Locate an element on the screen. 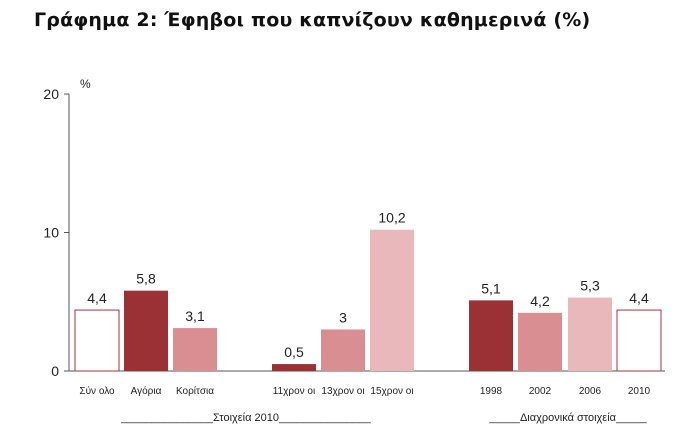  x-tick-label: 15χρον οι is located at coordinates (391, 391).